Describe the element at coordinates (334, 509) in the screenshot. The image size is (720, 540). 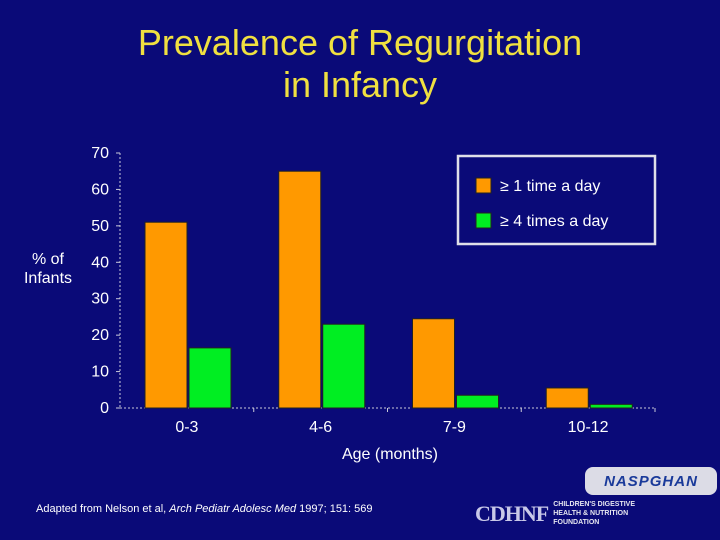
I see `source-suffix: 1997; 151: 569` at that location.